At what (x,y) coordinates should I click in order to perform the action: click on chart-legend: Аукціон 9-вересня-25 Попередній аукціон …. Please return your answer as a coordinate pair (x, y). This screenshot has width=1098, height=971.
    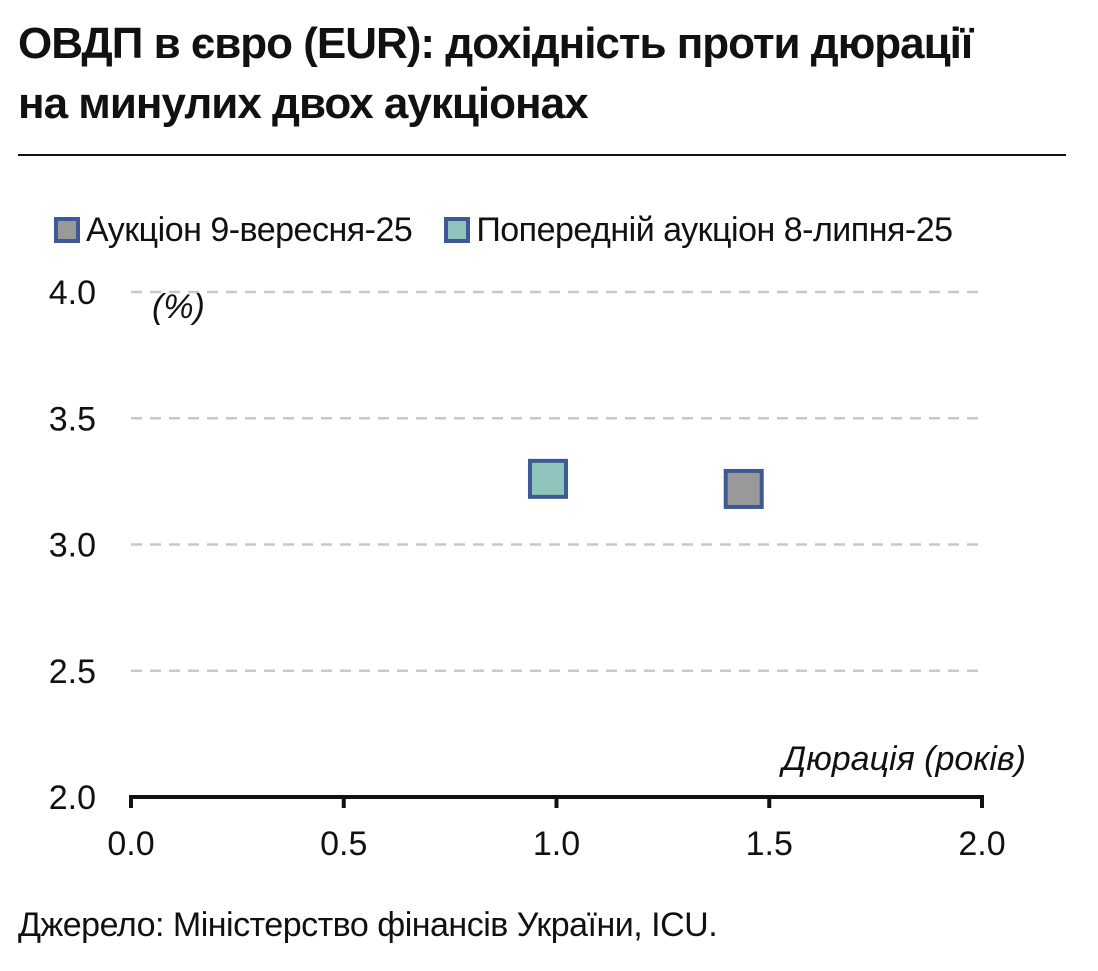
    Looking at the image, I should click on (519, 230).